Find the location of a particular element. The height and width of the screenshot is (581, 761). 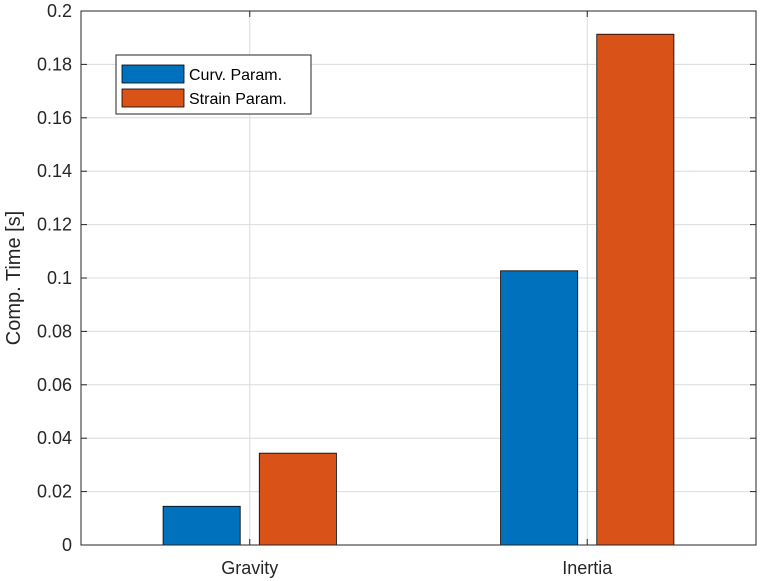

legend-label: Curv. Param. is located at coordinates (235, 75).